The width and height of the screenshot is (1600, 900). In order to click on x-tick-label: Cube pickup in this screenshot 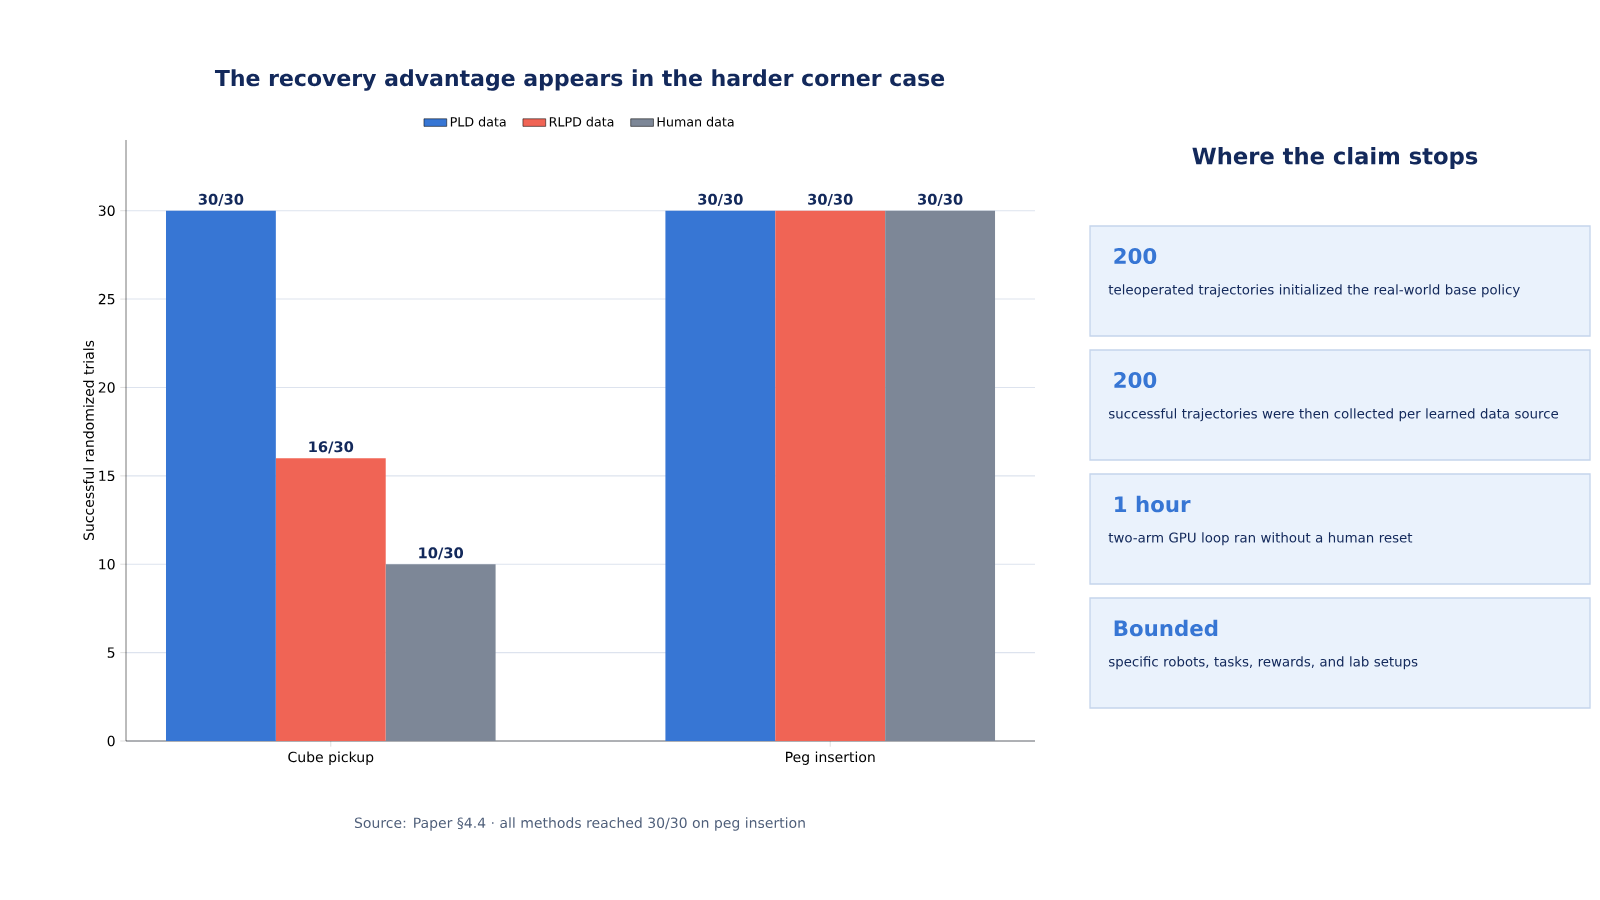, I will do `click(331, 758)`.